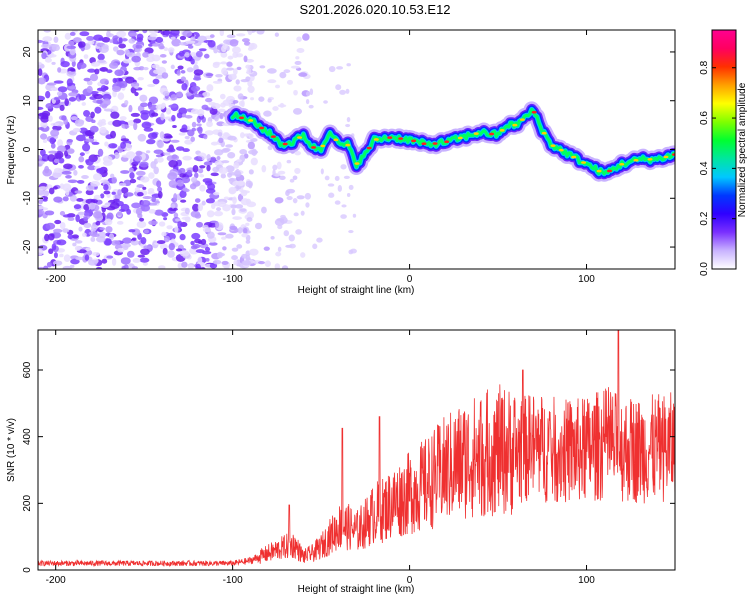 This screenshot has width=750, height=600. I want to click on colorbar-label: Normalized spectral amplitude, so click(742, 149).